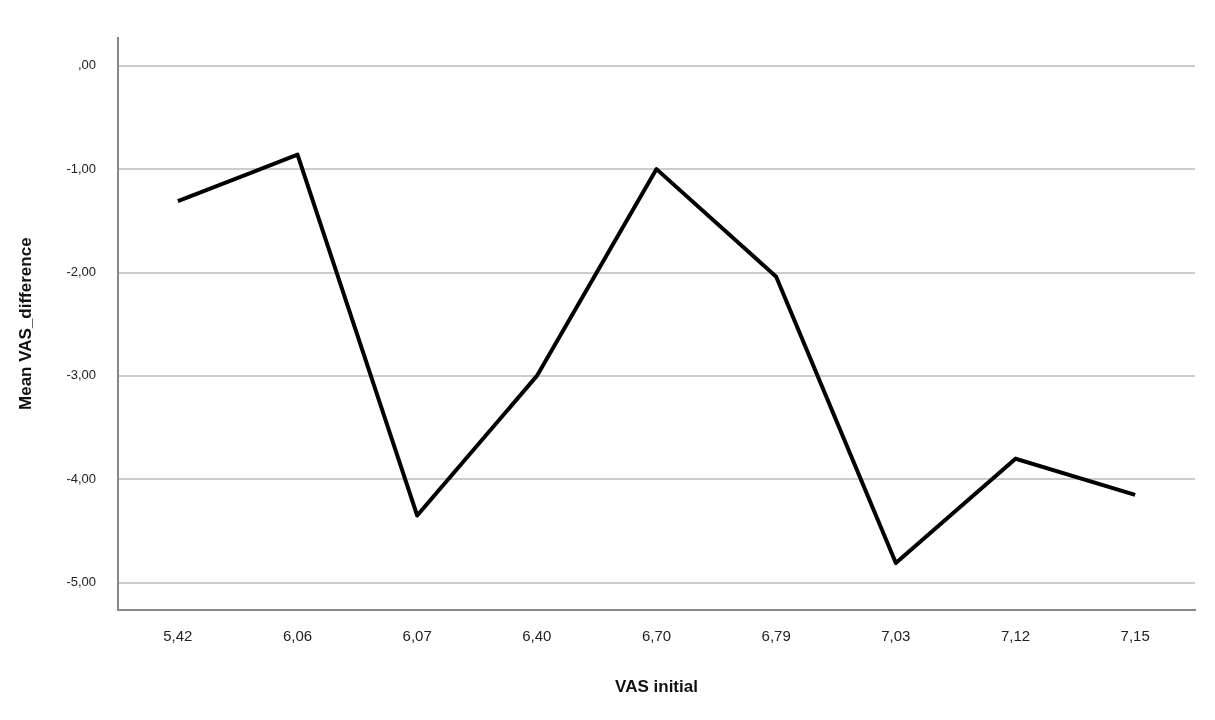  Describe the element at coordinates (178, 635) in the screenshot. I see `x-tick-label: 5,42` at that location.